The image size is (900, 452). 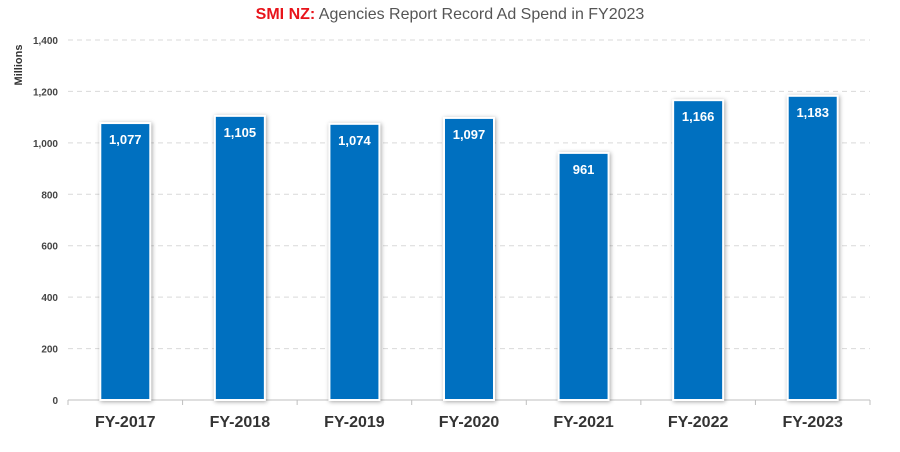 What do you see at coordinates (49, 195) in the screenshot?
I see `y-tick-label: 800` at bounding box center [49, 195].